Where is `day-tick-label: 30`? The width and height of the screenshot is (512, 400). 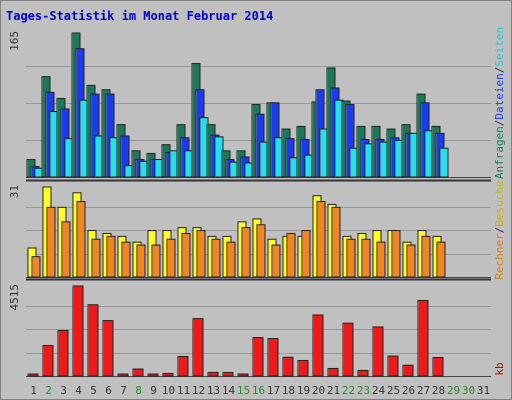 day-tick-label: 30 is located at coordinates (468, 390).